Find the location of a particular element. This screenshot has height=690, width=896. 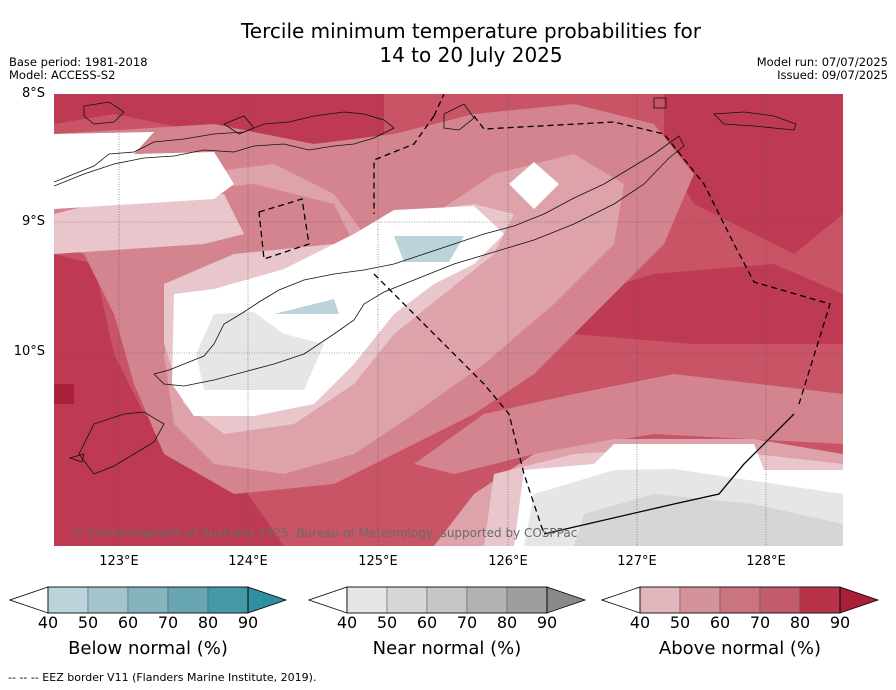

tick-below-50: 50 is located at coordinates (88, 622).